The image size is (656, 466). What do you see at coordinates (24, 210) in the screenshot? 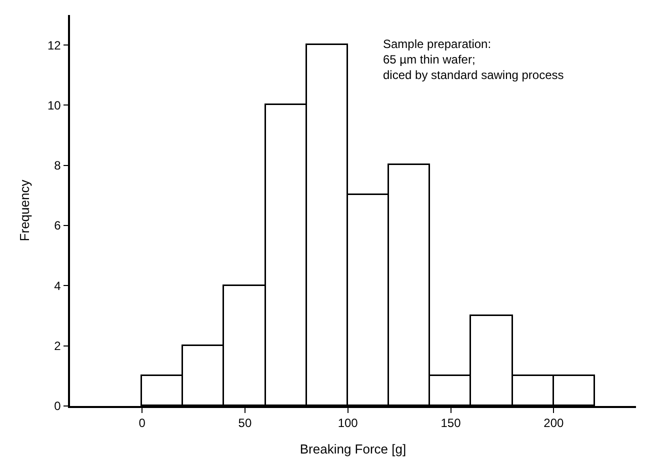
I see `y-axis-title: Frequency` at bounding box center [24, 210].